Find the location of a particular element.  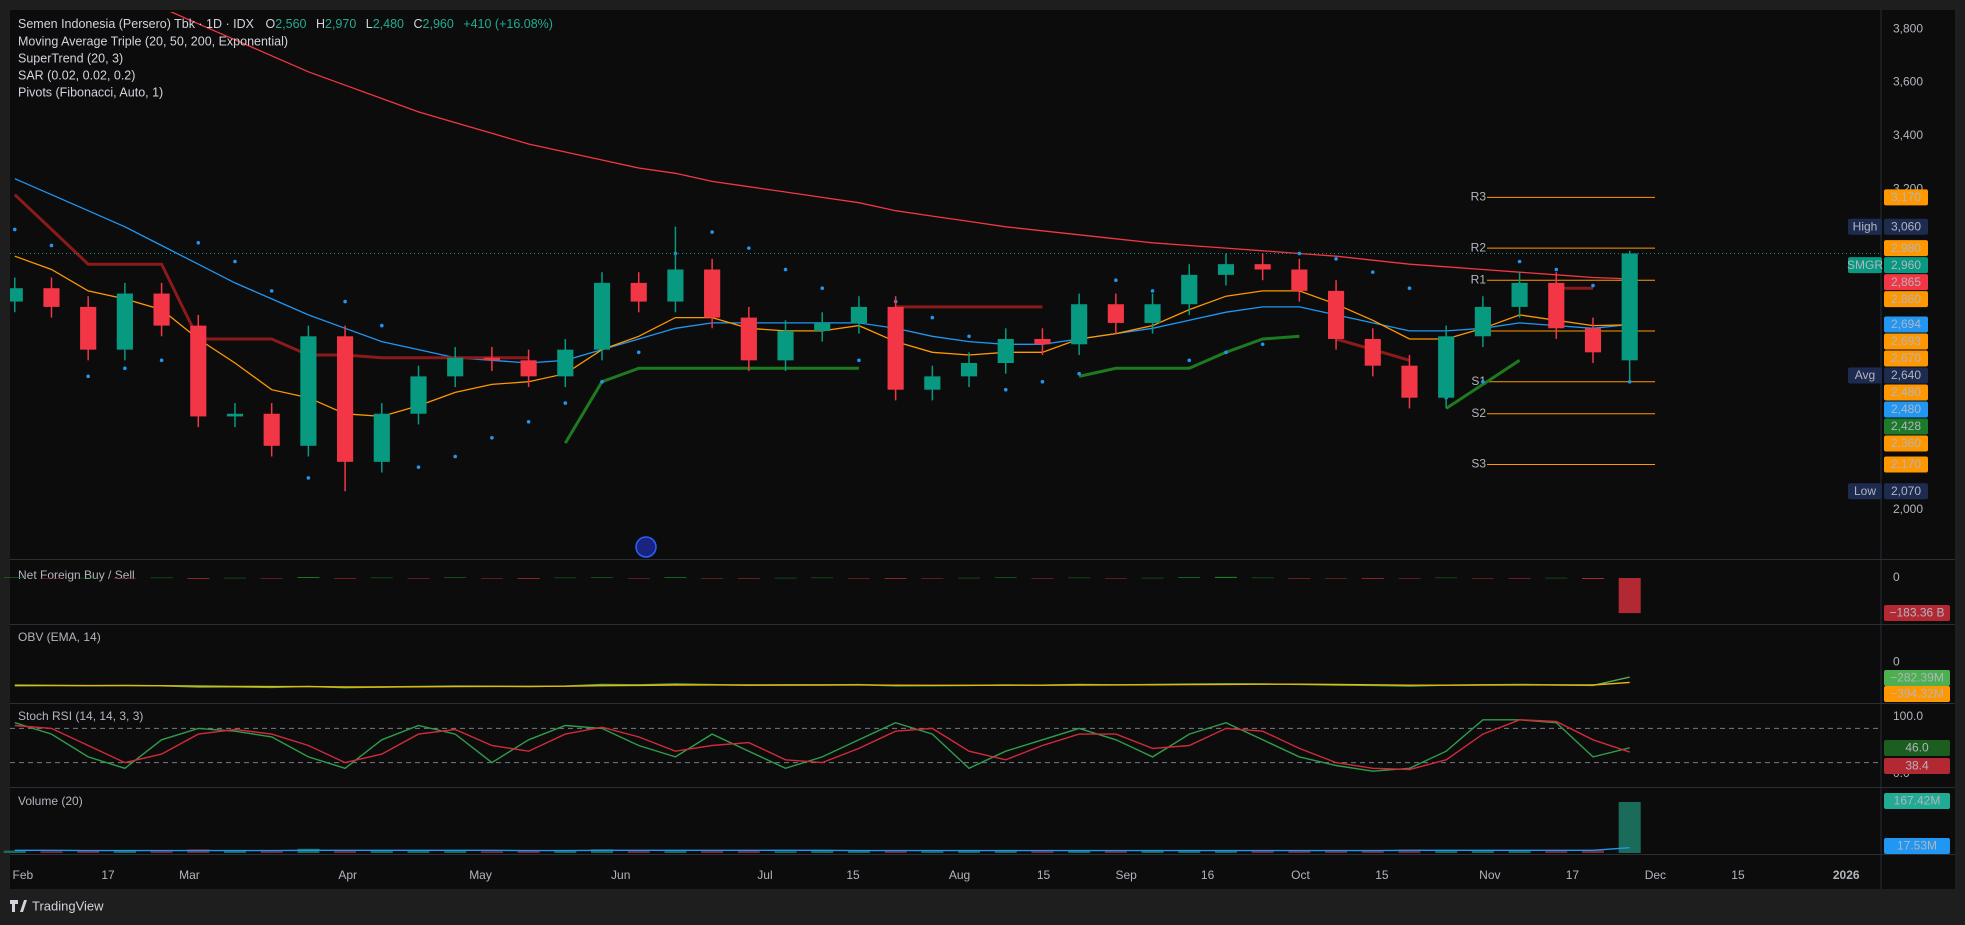

time-axis-label: Aug is located at coordinates (959, 875).